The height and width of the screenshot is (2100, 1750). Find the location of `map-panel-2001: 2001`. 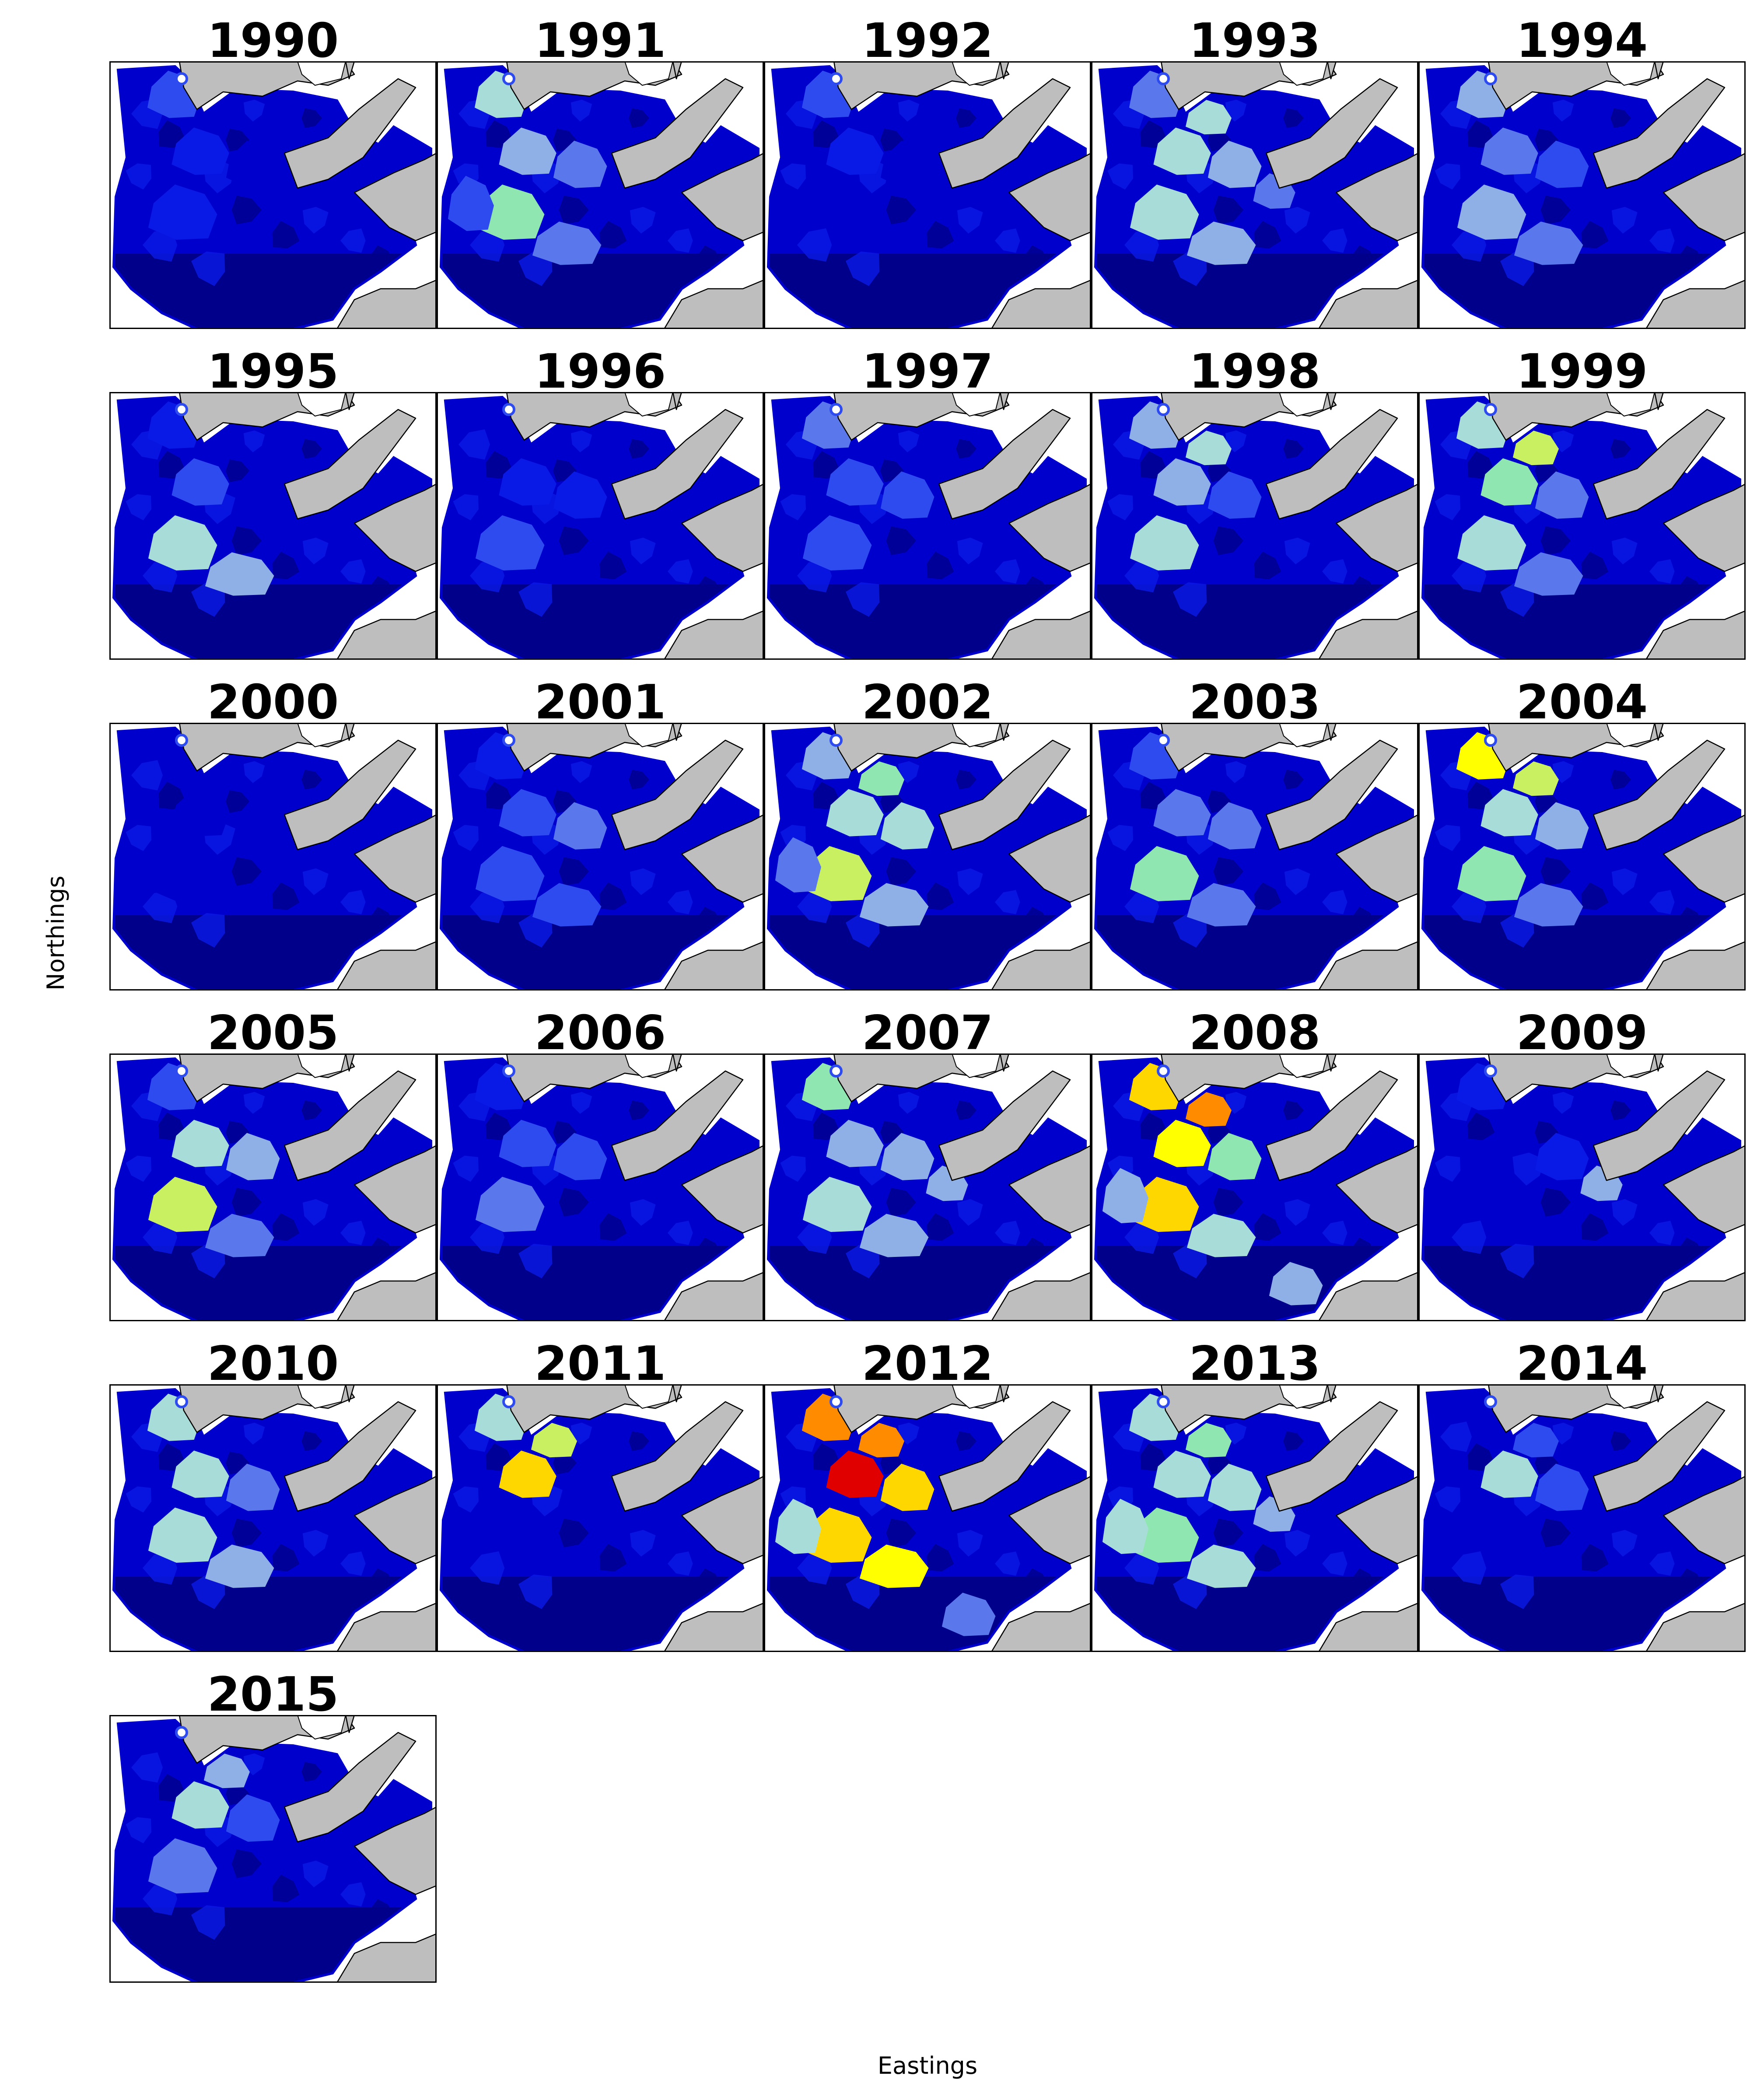

map-panel-2001: 2001 is located at coordinates (600, 834).